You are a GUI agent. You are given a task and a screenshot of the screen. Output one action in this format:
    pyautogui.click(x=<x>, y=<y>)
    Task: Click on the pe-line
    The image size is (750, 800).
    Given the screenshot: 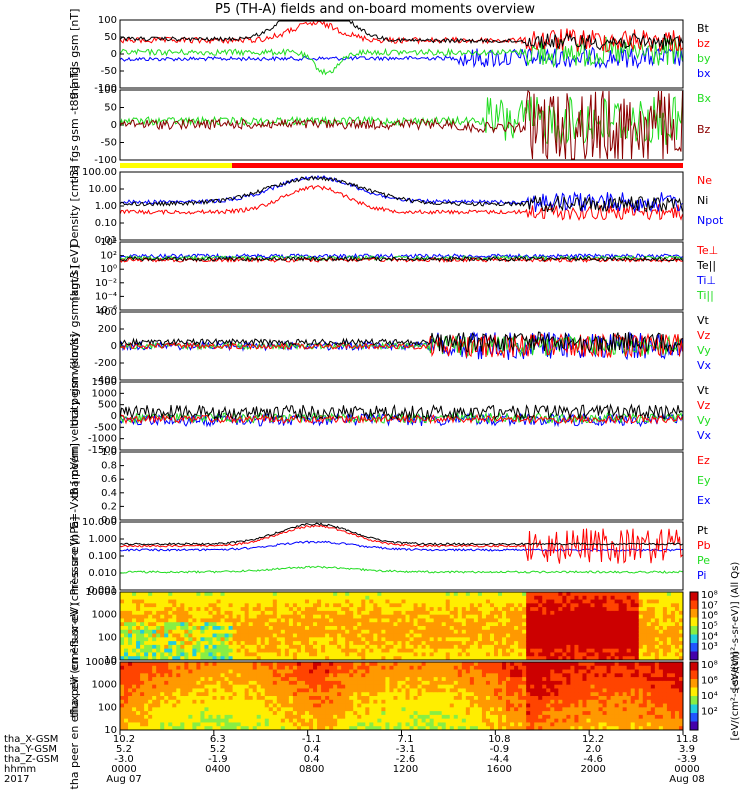 What is the action you would take?
    pyautogui.click(x=401, y=569)
    